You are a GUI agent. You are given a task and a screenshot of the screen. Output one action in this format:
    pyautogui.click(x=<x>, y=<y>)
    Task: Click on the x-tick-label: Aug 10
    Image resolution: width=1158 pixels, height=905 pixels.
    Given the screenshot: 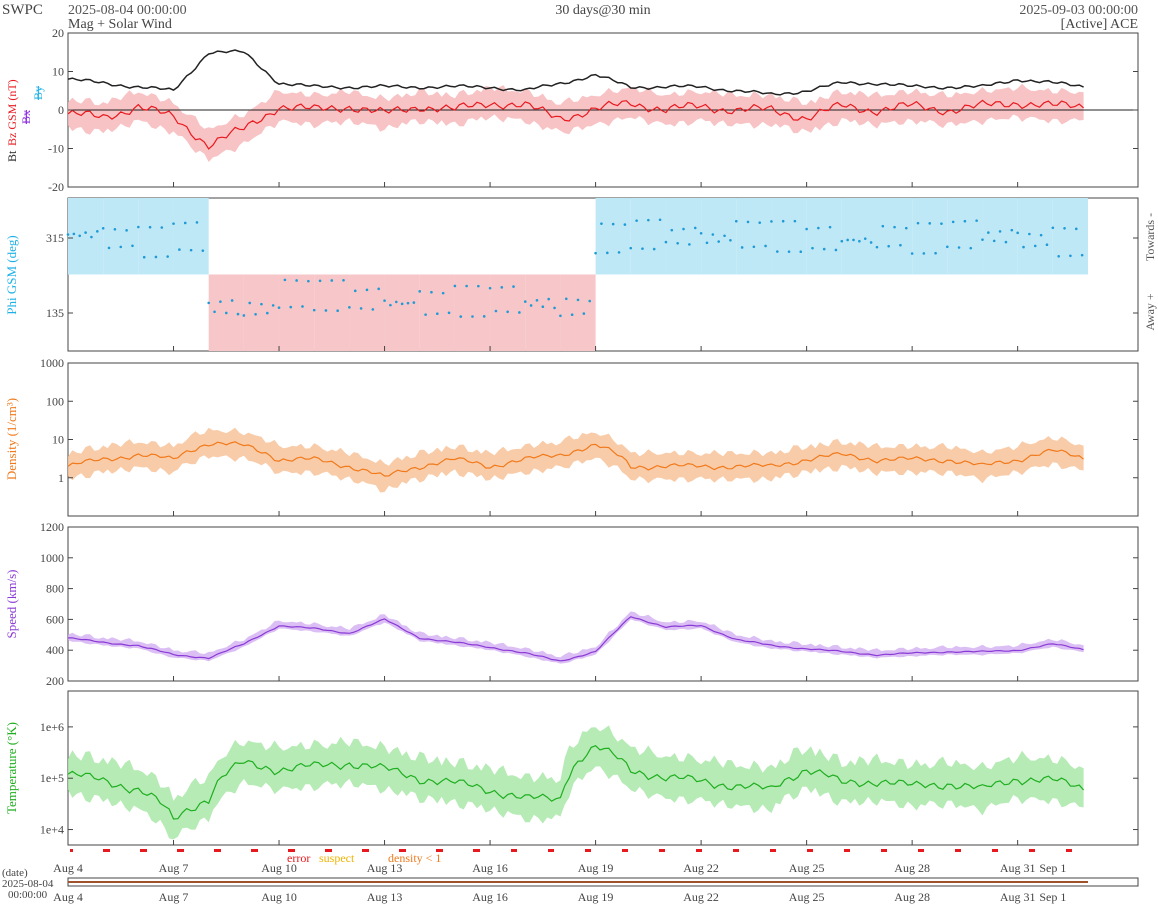 What is the action you would take?
    pyautogui.click(x=279, y=897)
    